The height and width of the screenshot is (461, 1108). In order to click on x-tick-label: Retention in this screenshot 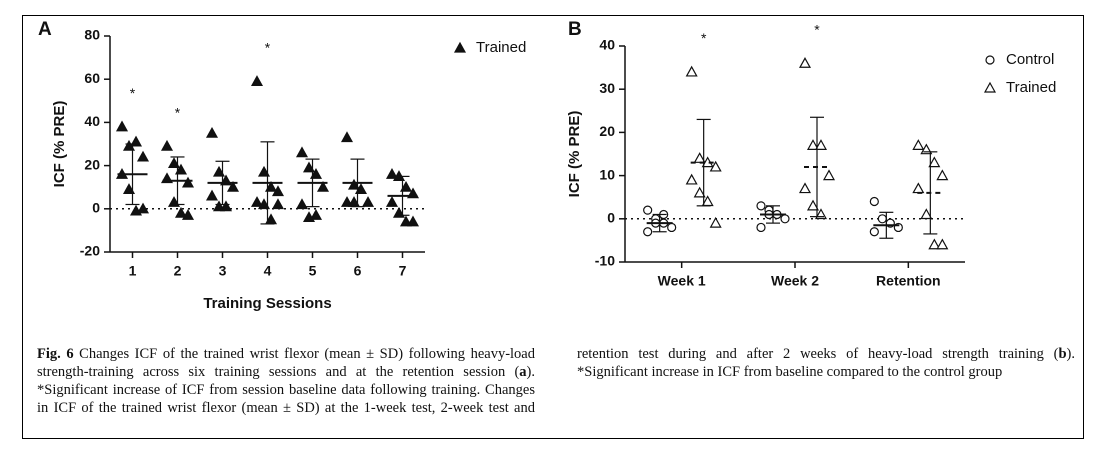, I will do `click(908, 281)`.